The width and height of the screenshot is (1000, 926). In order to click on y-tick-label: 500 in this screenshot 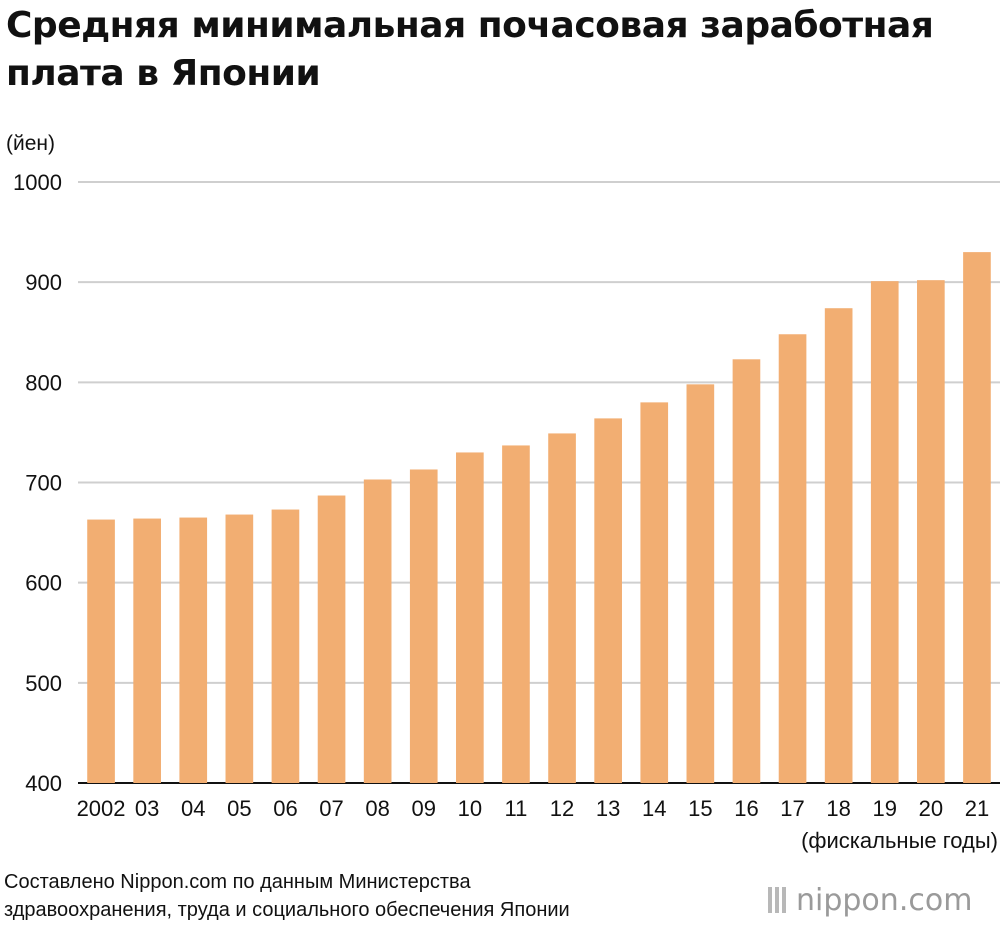, I will do `click(43, 683)`.